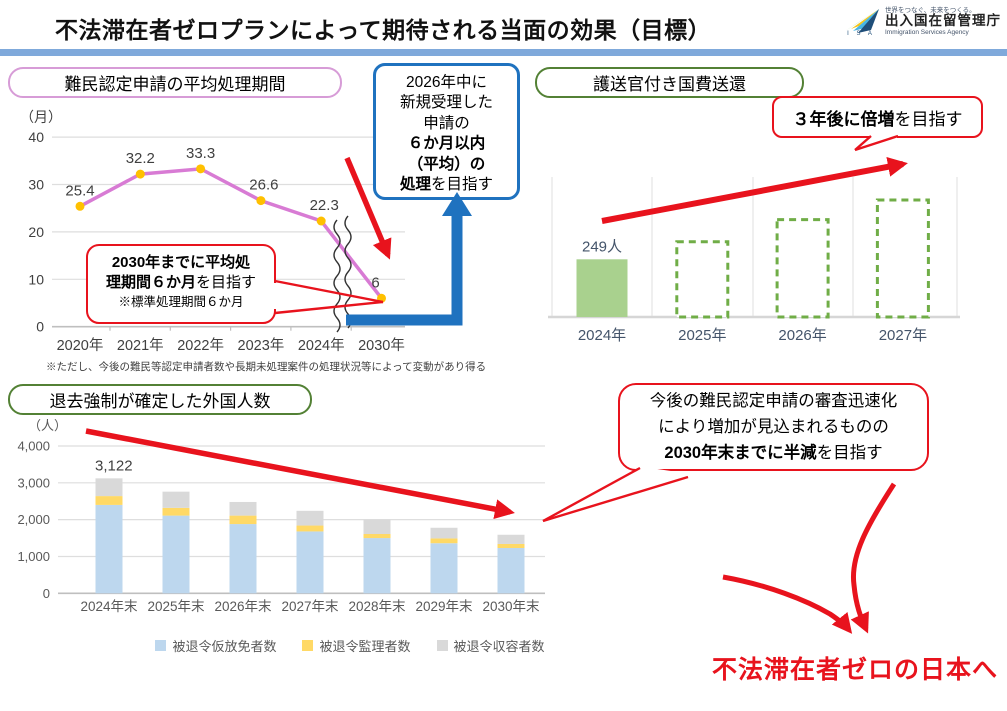 The height and width of the screenshot is (711, 1007). I want to click on svg-text: 2029年末, so click(444, 606).